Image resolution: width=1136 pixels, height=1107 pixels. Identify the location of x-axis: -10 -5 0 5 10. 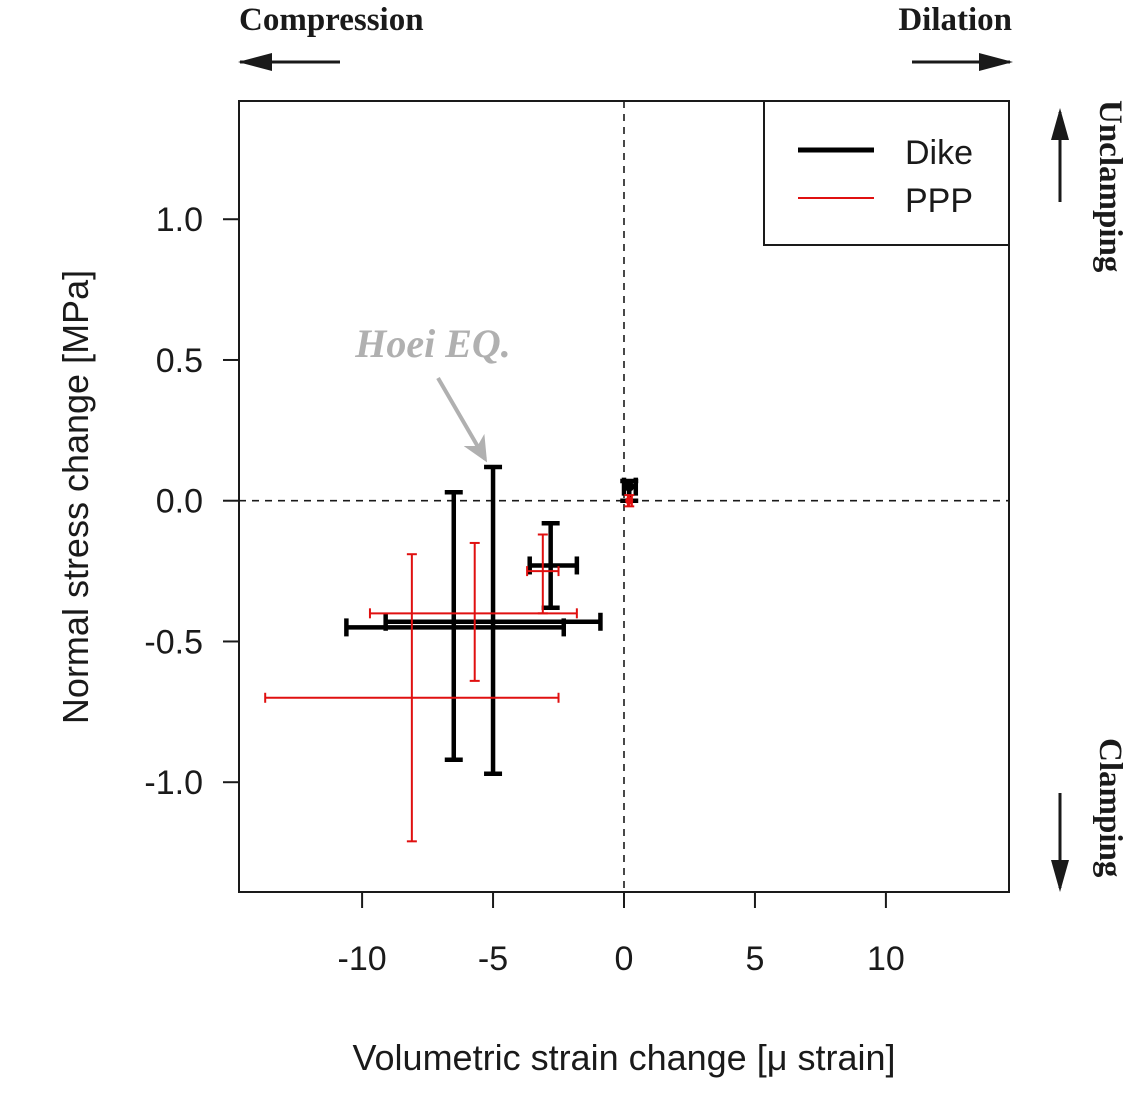
(621, 935).